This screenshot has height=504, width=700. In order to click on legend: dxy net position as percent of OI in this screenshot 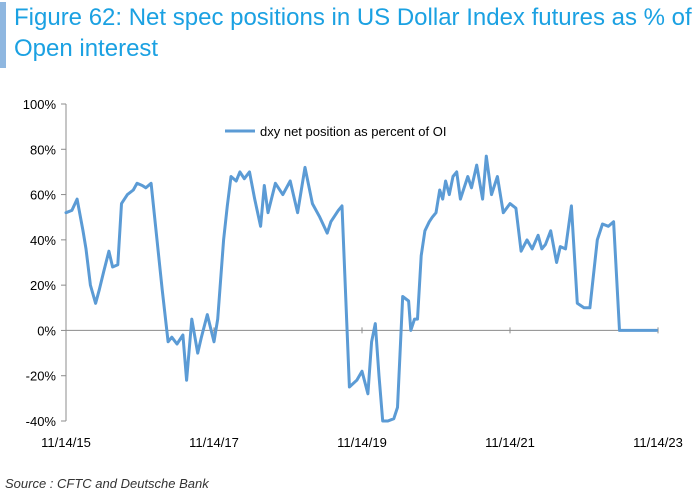, I will do `click(335, 131)`.